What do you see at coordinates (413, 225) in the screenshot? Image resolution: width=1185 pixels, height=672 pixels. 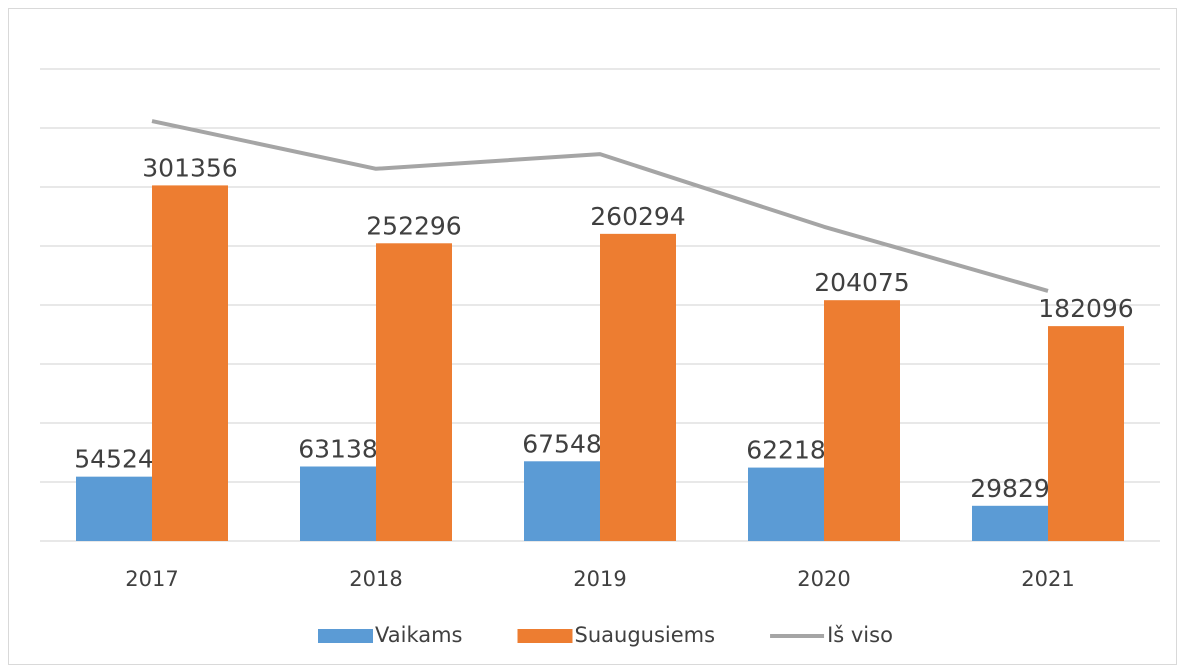 I see `data-label: 252296` at bounding box center [413, 225].